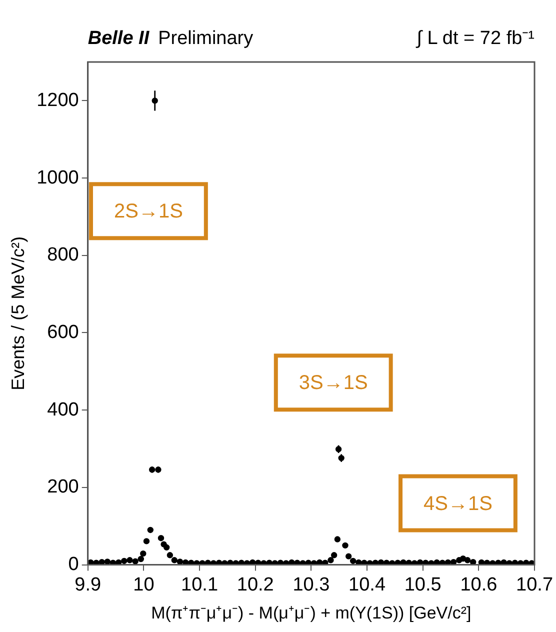  I want to click on y-tick-label: 600, so click(63, 332).